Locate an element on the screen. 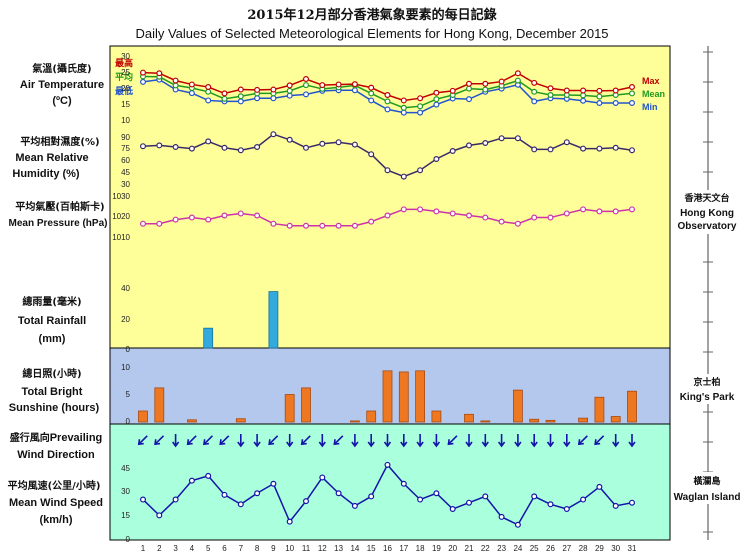  humidity-tick: 45 is located at coordinates (125, 172).